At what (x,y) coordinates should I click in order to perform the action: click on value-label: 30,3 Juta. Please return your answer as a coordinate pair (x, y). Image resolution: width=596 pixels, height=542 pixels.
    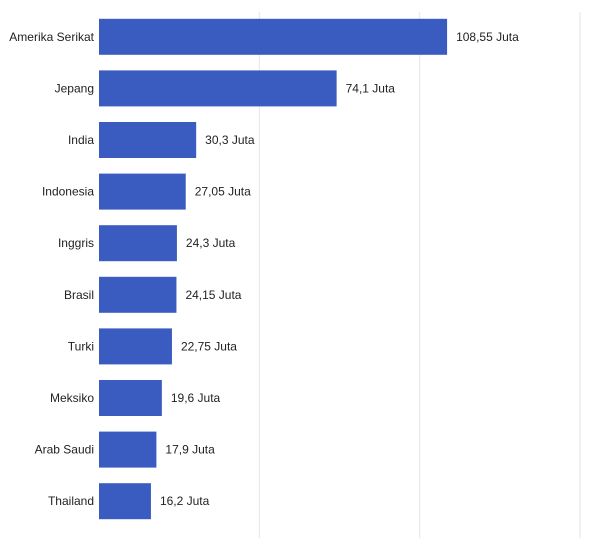
    Looking at the image, I should click on (230, 140).